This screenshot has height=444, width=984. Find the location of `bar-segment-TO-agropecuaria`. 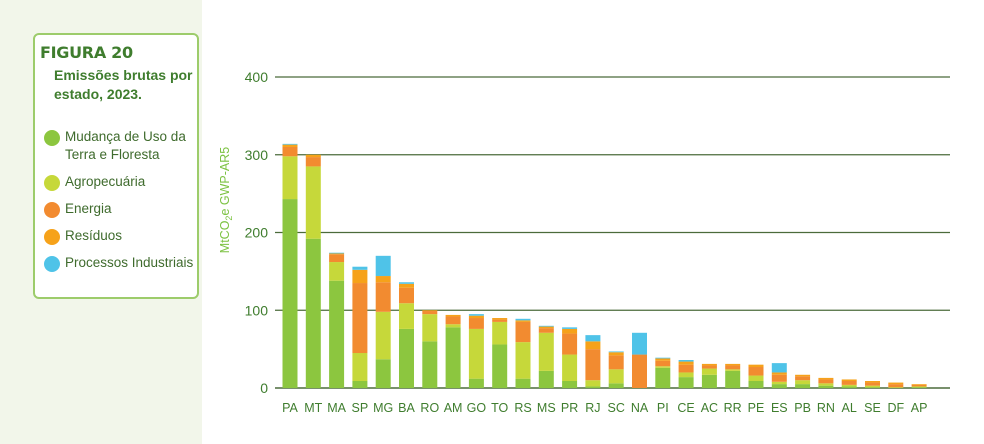

bar-segment-TO-agropecuaria is located at coordinates (500, 333).